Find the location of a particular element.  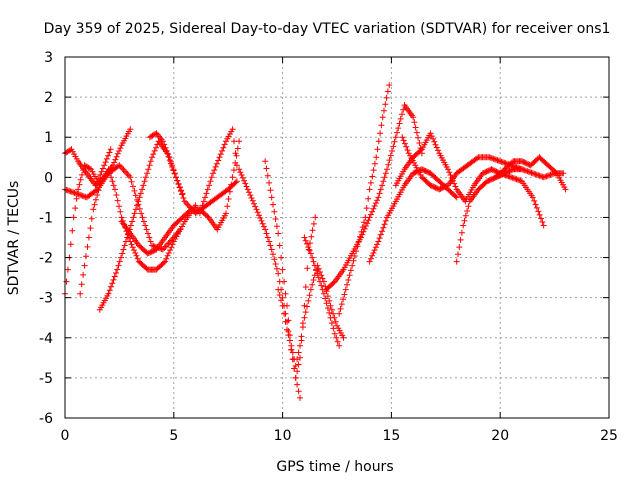

series-track-r is located at coordinates (510, 215).